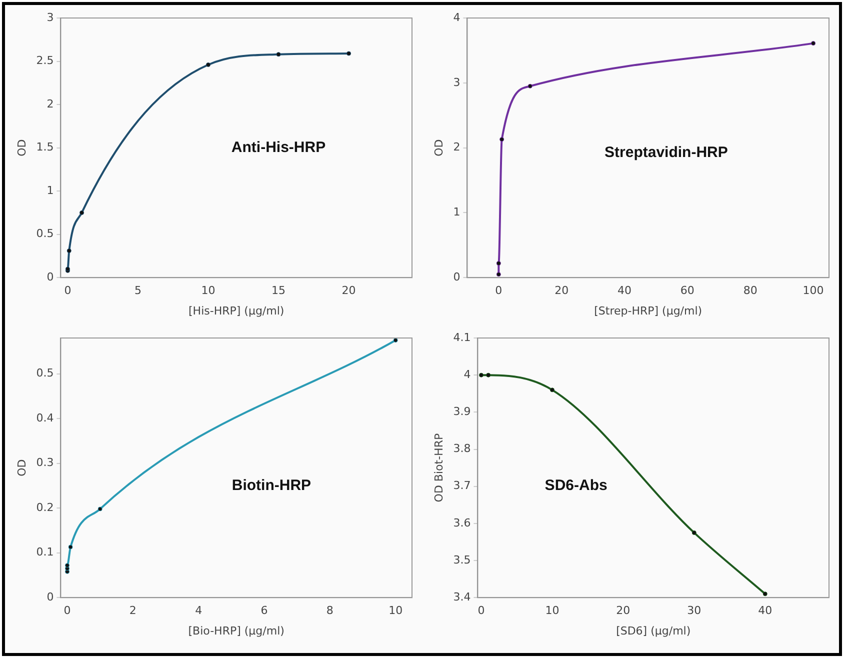  What do you see at coordinates (264, 611) in the screenshot?
I see `x-tick-label: 6` at bounding box center [264, 611].